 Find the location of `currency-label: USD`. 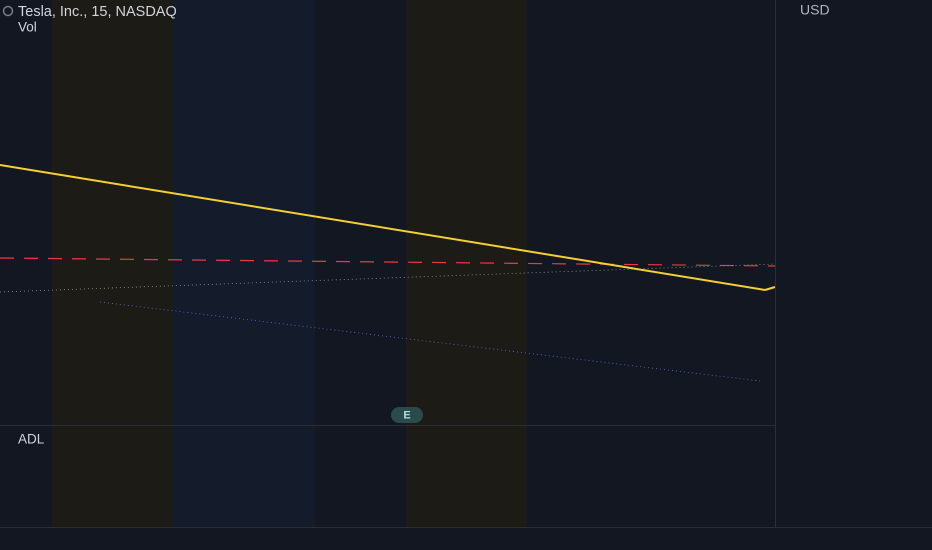

currency-label: USD is located at coordinates (815, 10).